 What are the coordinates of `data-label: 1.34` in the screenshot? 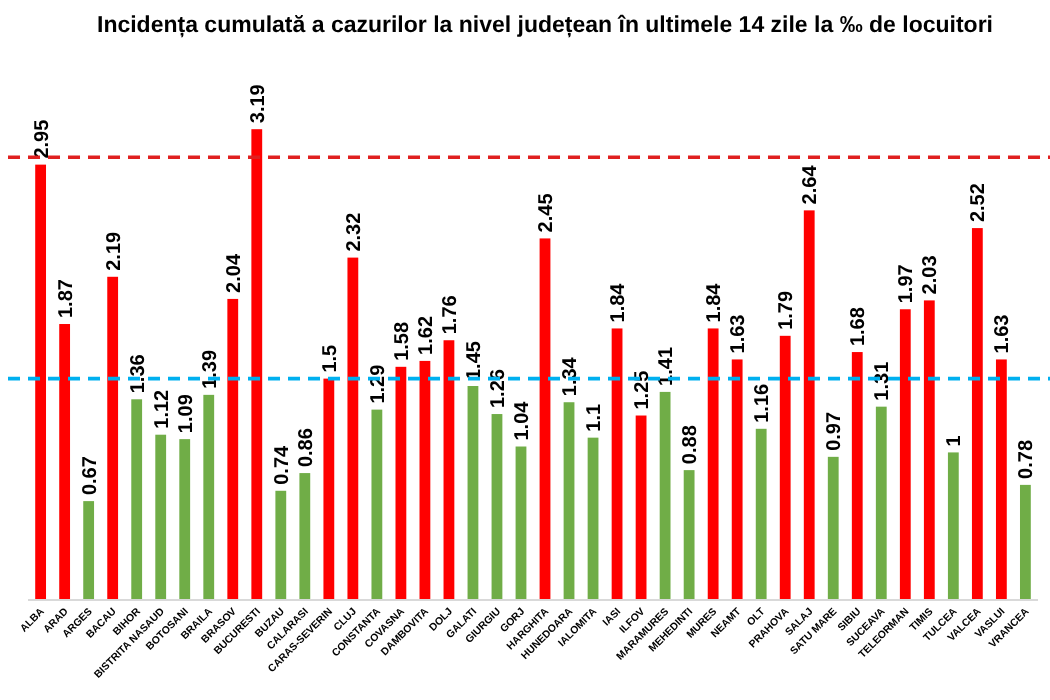 It's located at (571, 376).